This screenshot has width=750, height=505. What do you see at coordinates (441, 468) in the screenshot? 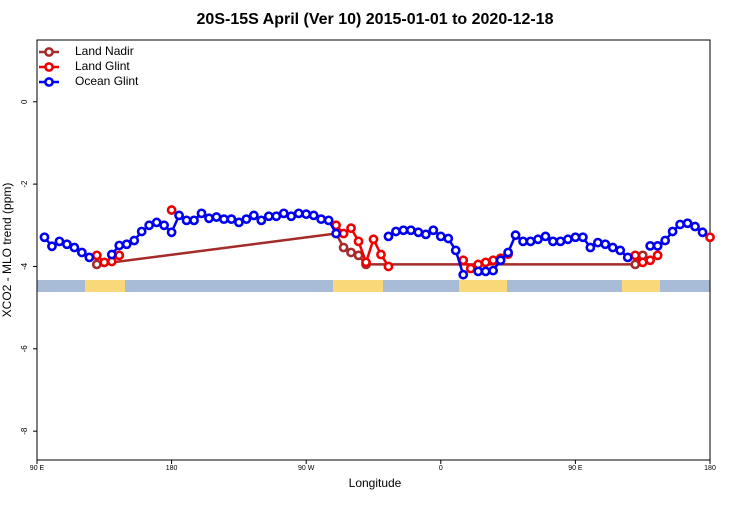
I see `x-tick-label: 0` at bounding box center [441, 468].